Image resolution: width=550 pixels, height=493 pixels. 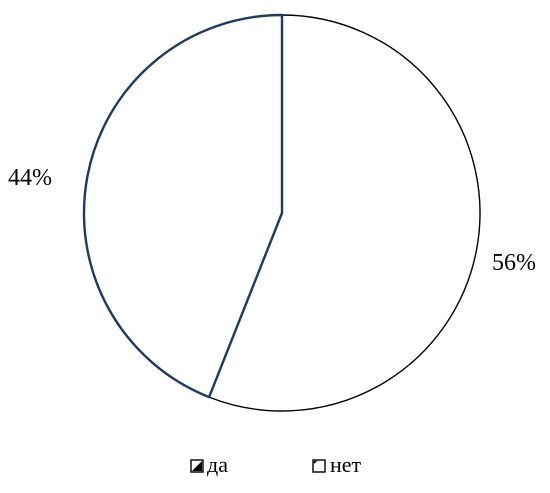 What do you see at coordinates (217, 464) in the screenshot?
I see `legend-label-da: да` at bounding box center [217, 464].